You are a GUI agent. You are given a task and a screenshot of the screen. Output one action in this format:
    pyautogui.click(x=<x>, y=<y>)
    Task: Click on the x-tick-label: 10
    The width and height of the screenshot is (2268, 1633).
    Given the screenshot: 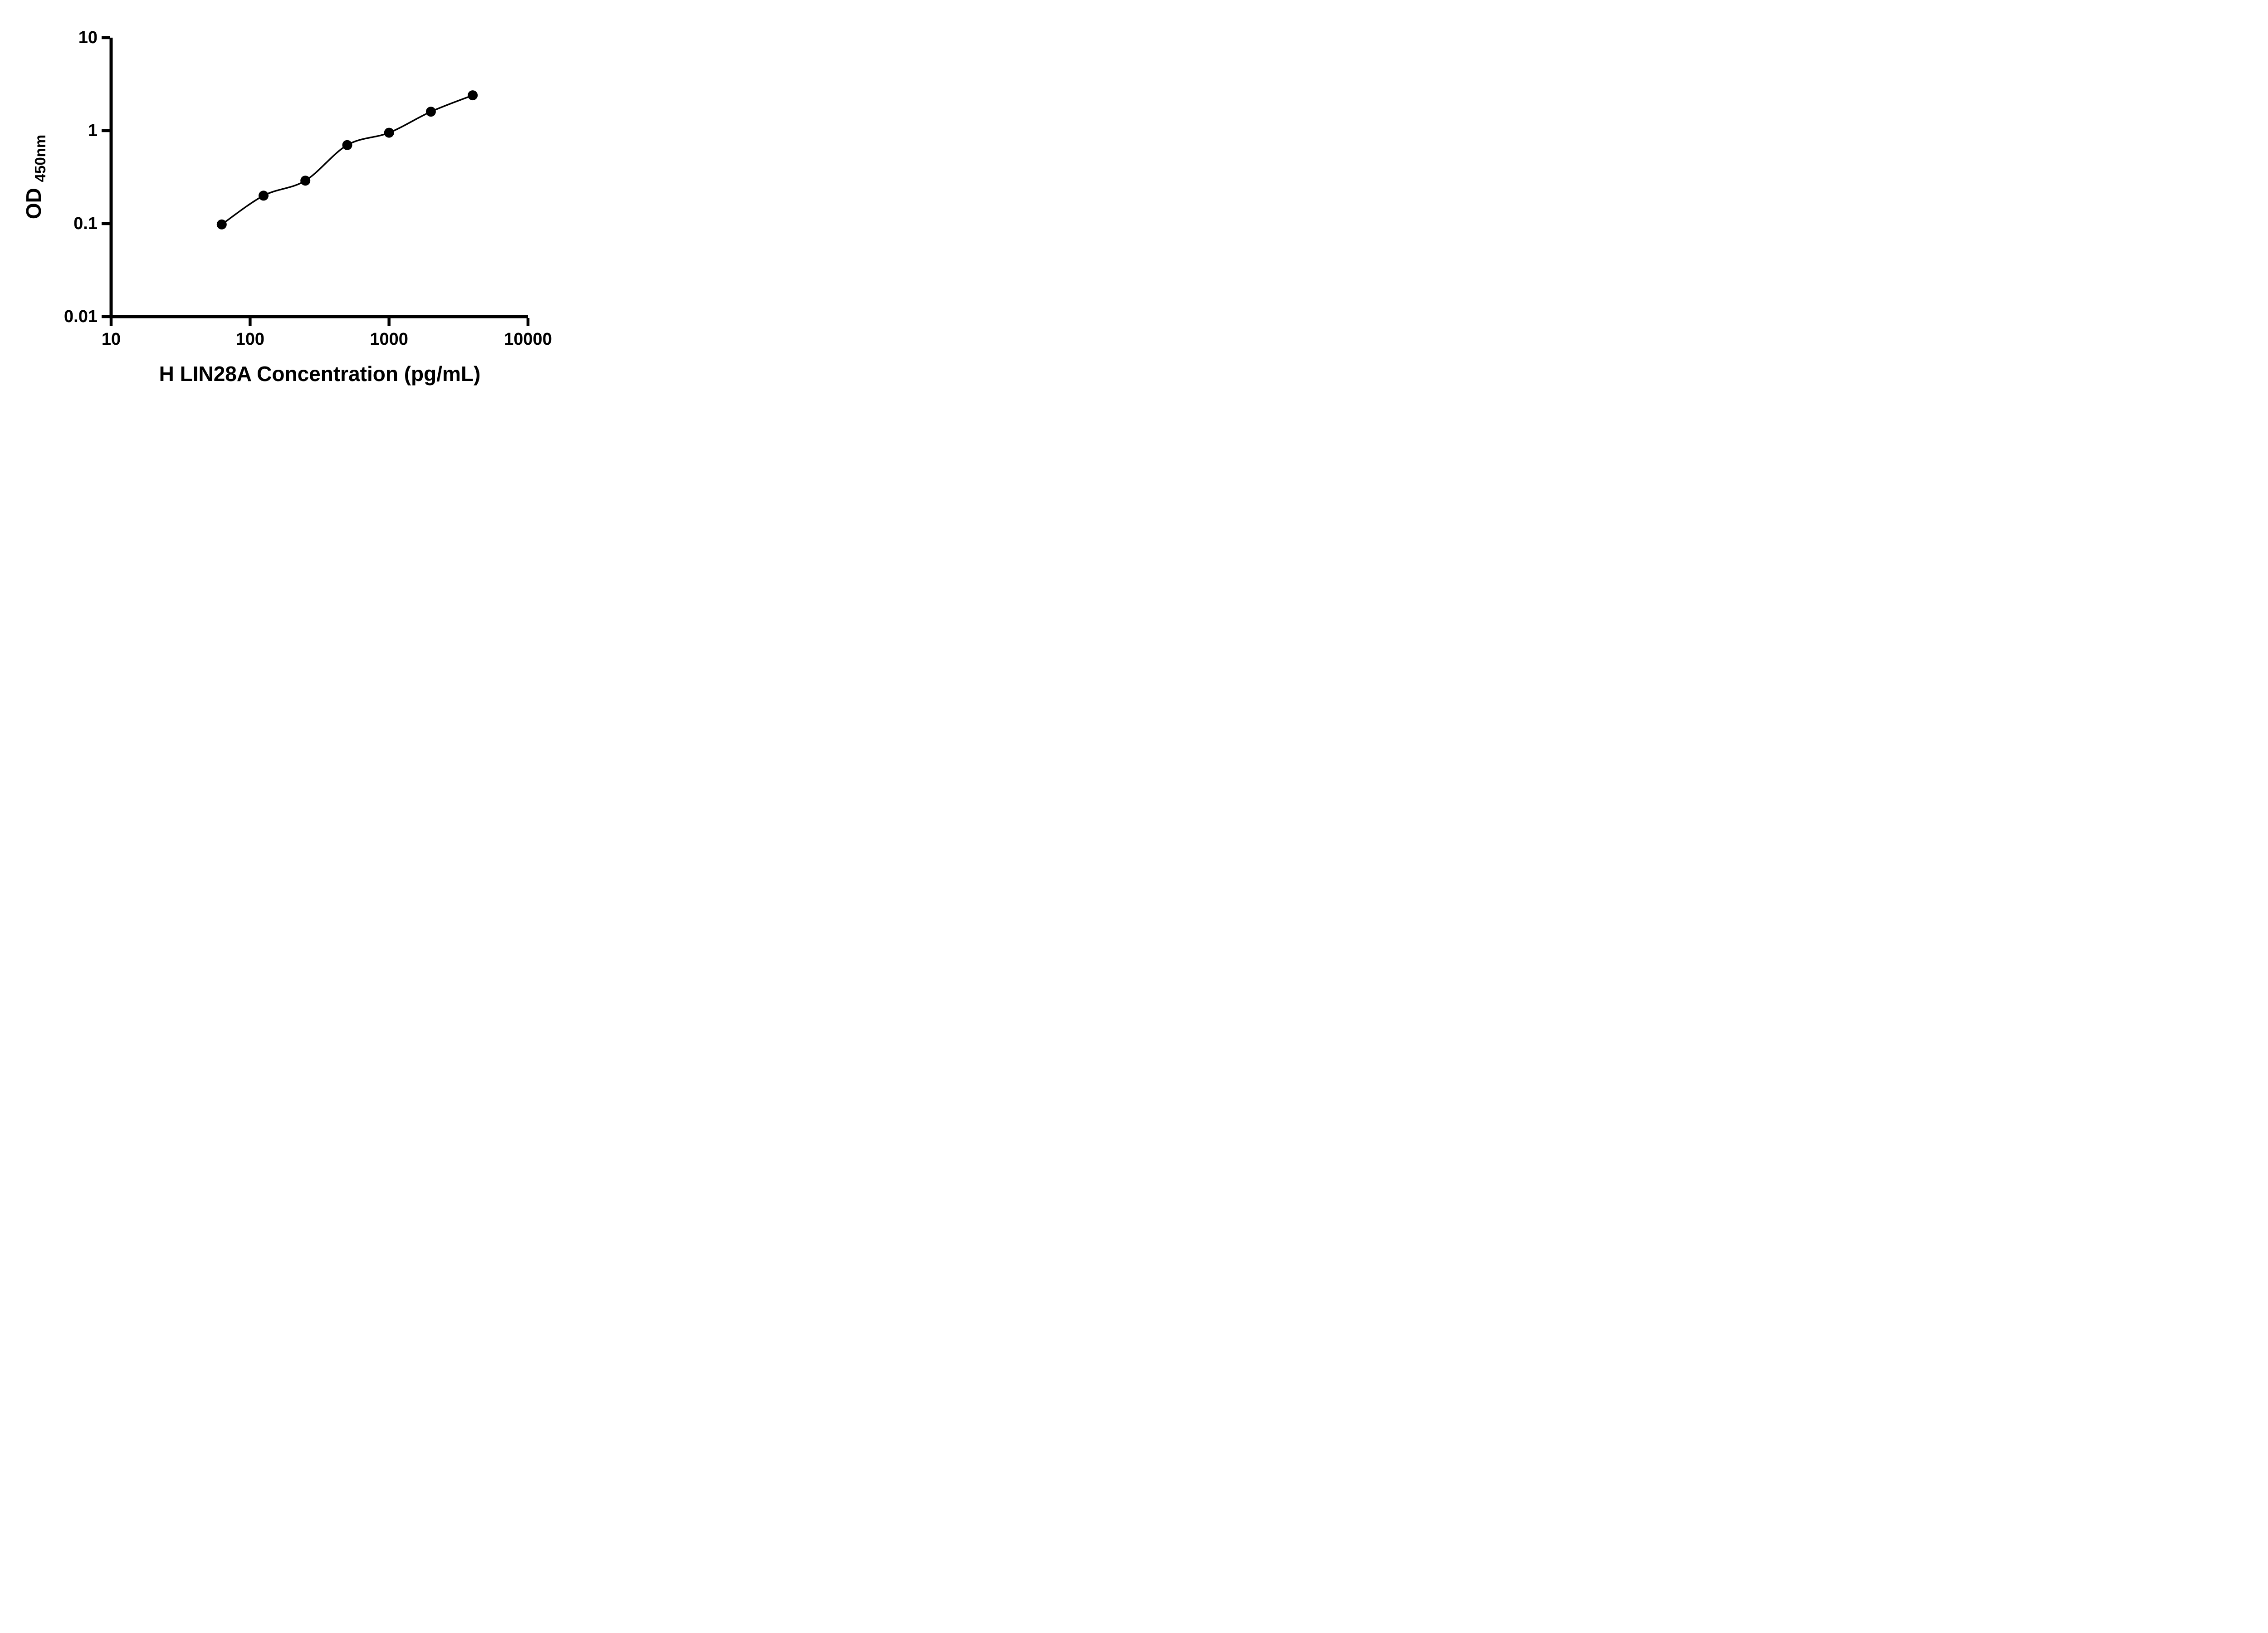 What is the action you would take?
    pyautogui.click(x=112, y=339)
    